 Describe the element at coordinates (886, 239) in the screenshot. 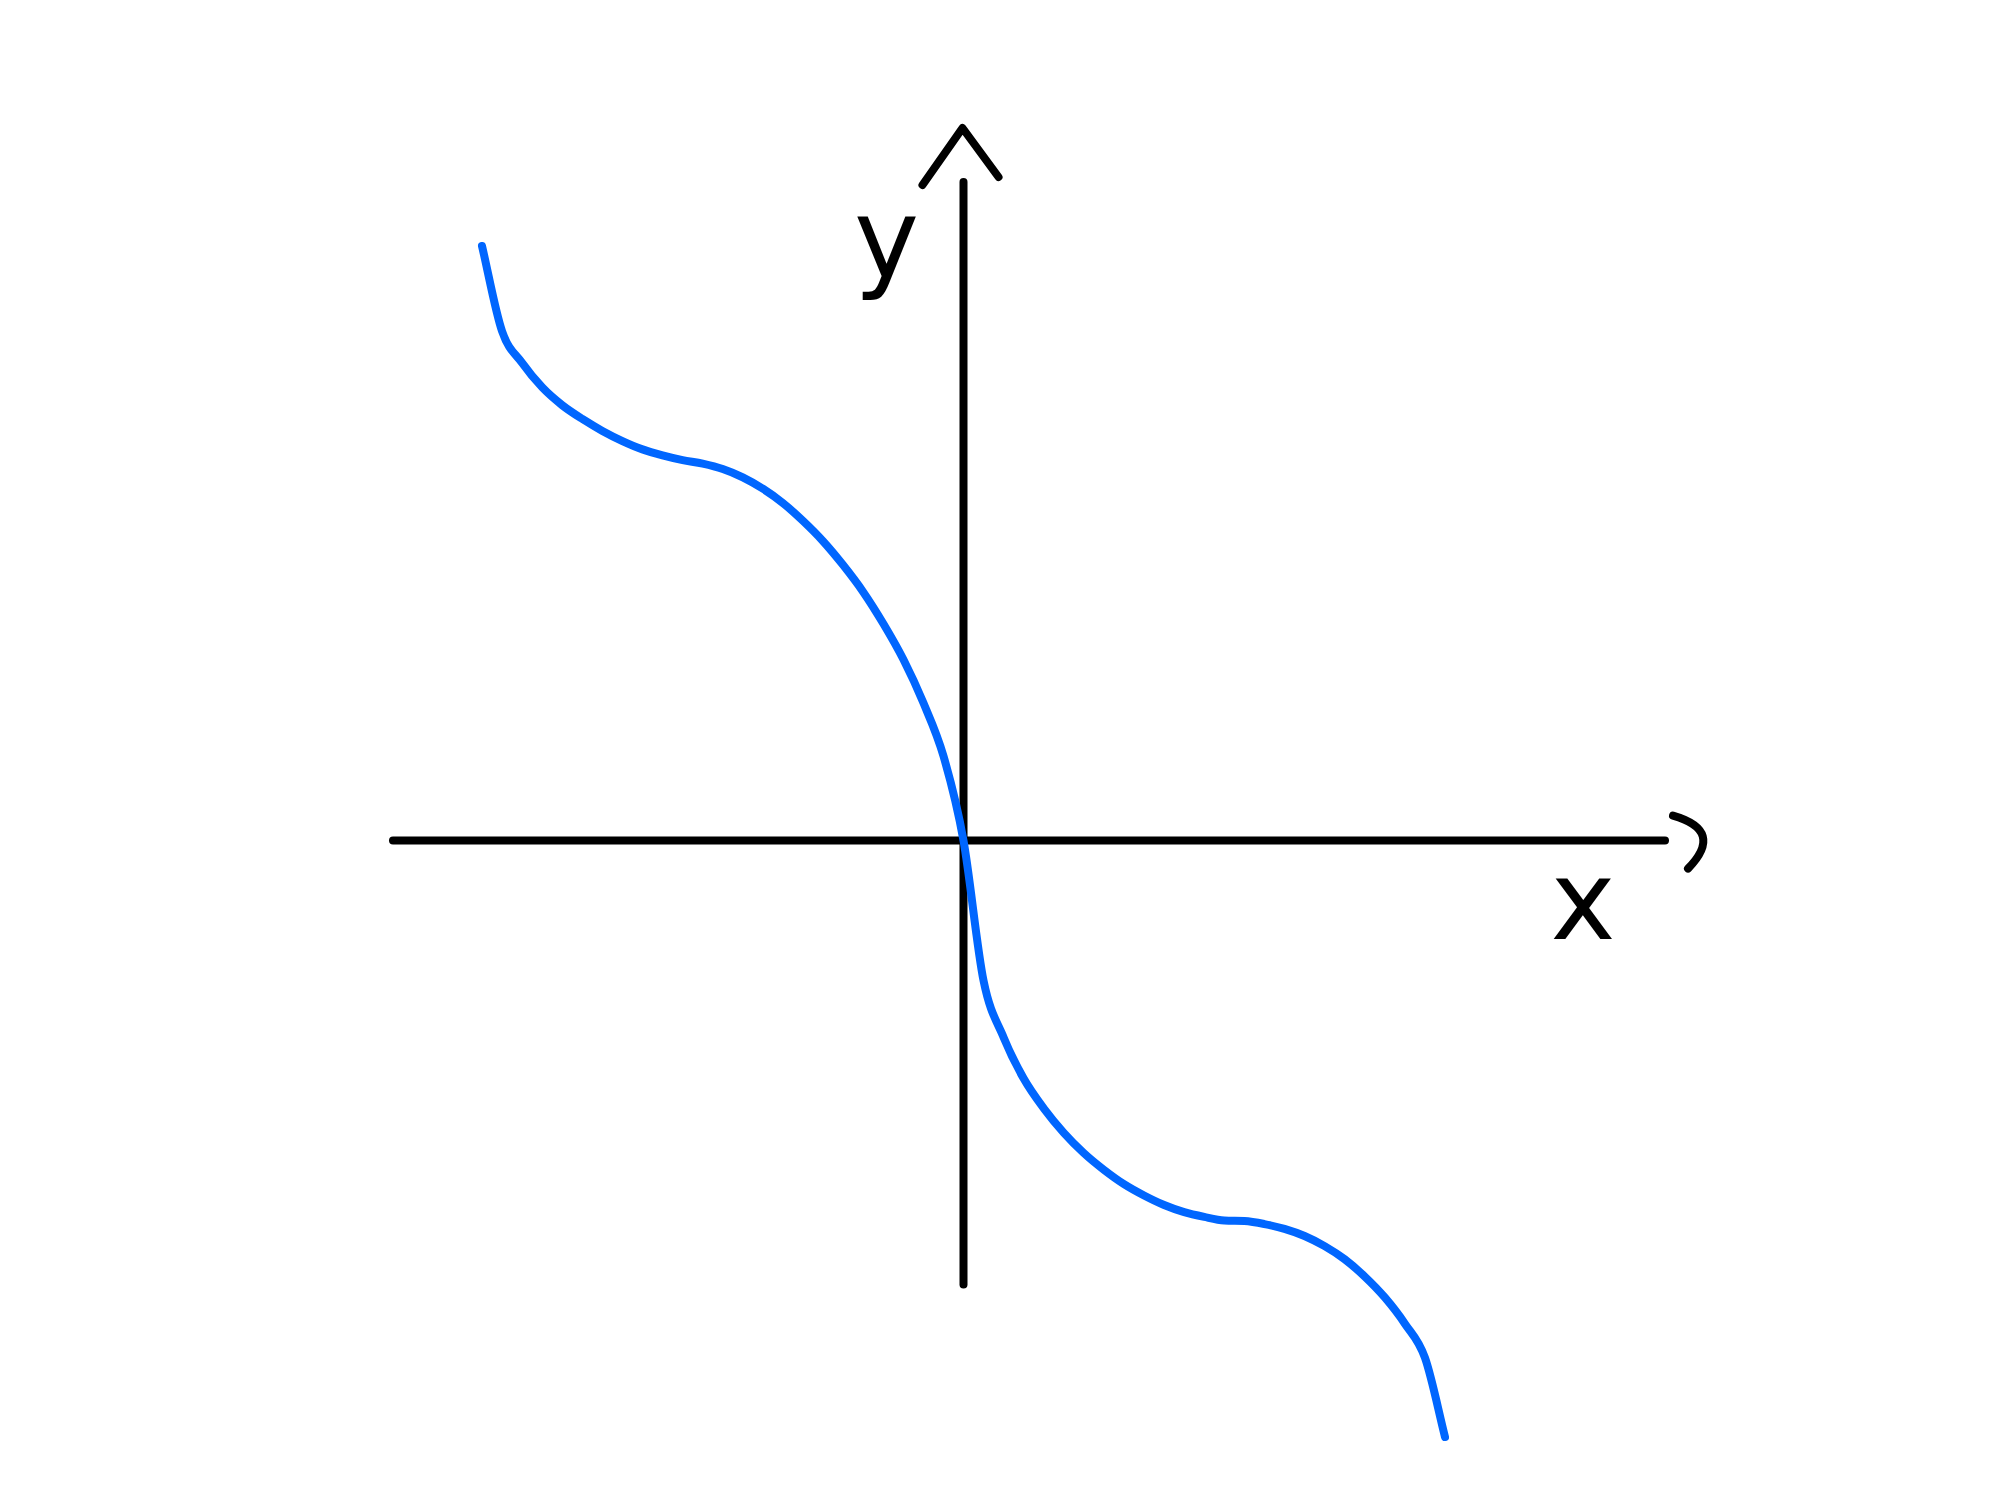

I see `y-axis-title: y` at that location.